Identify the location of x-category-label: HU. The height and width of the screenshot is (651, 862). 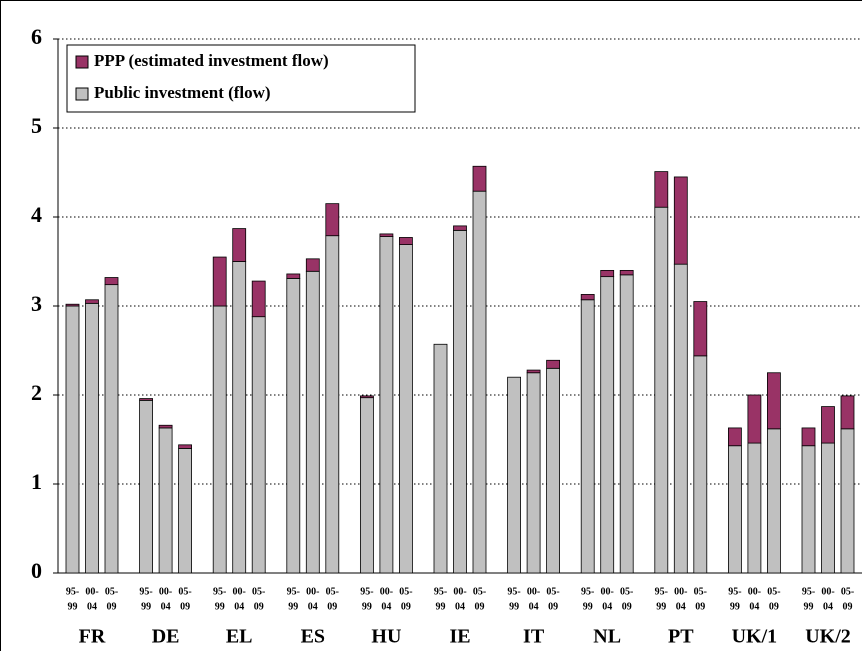
(386, 637).